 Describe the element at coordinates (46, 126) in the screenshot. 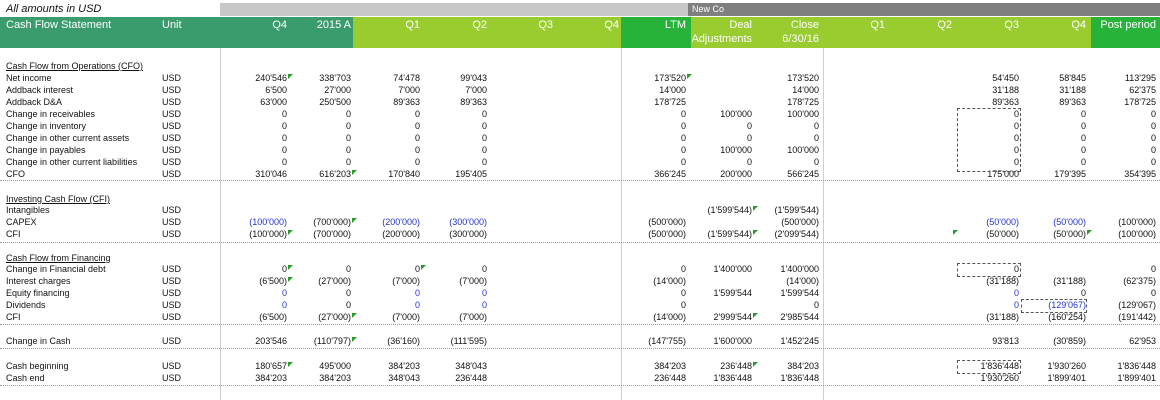

I see `row-label: Change in inventory` at that location.